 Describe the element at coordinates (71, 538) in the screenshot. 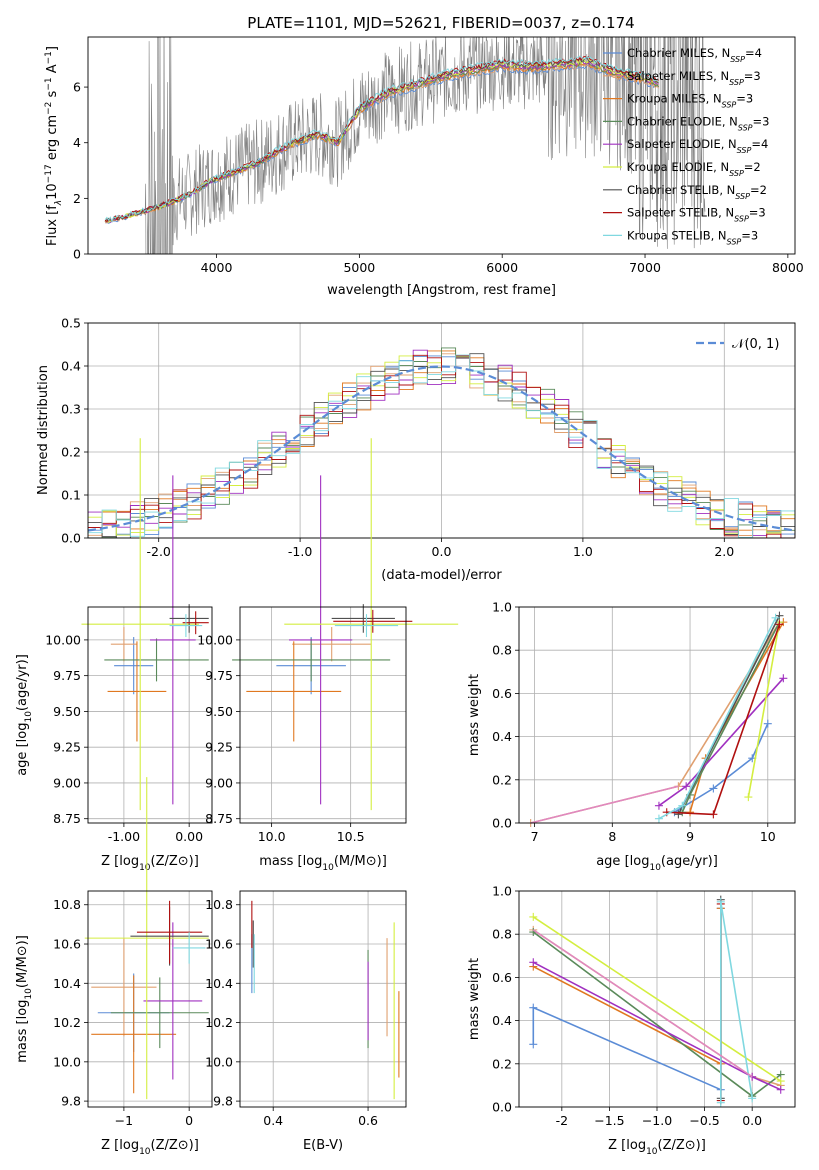

I see `tick-label-y: 0.0` at that location.